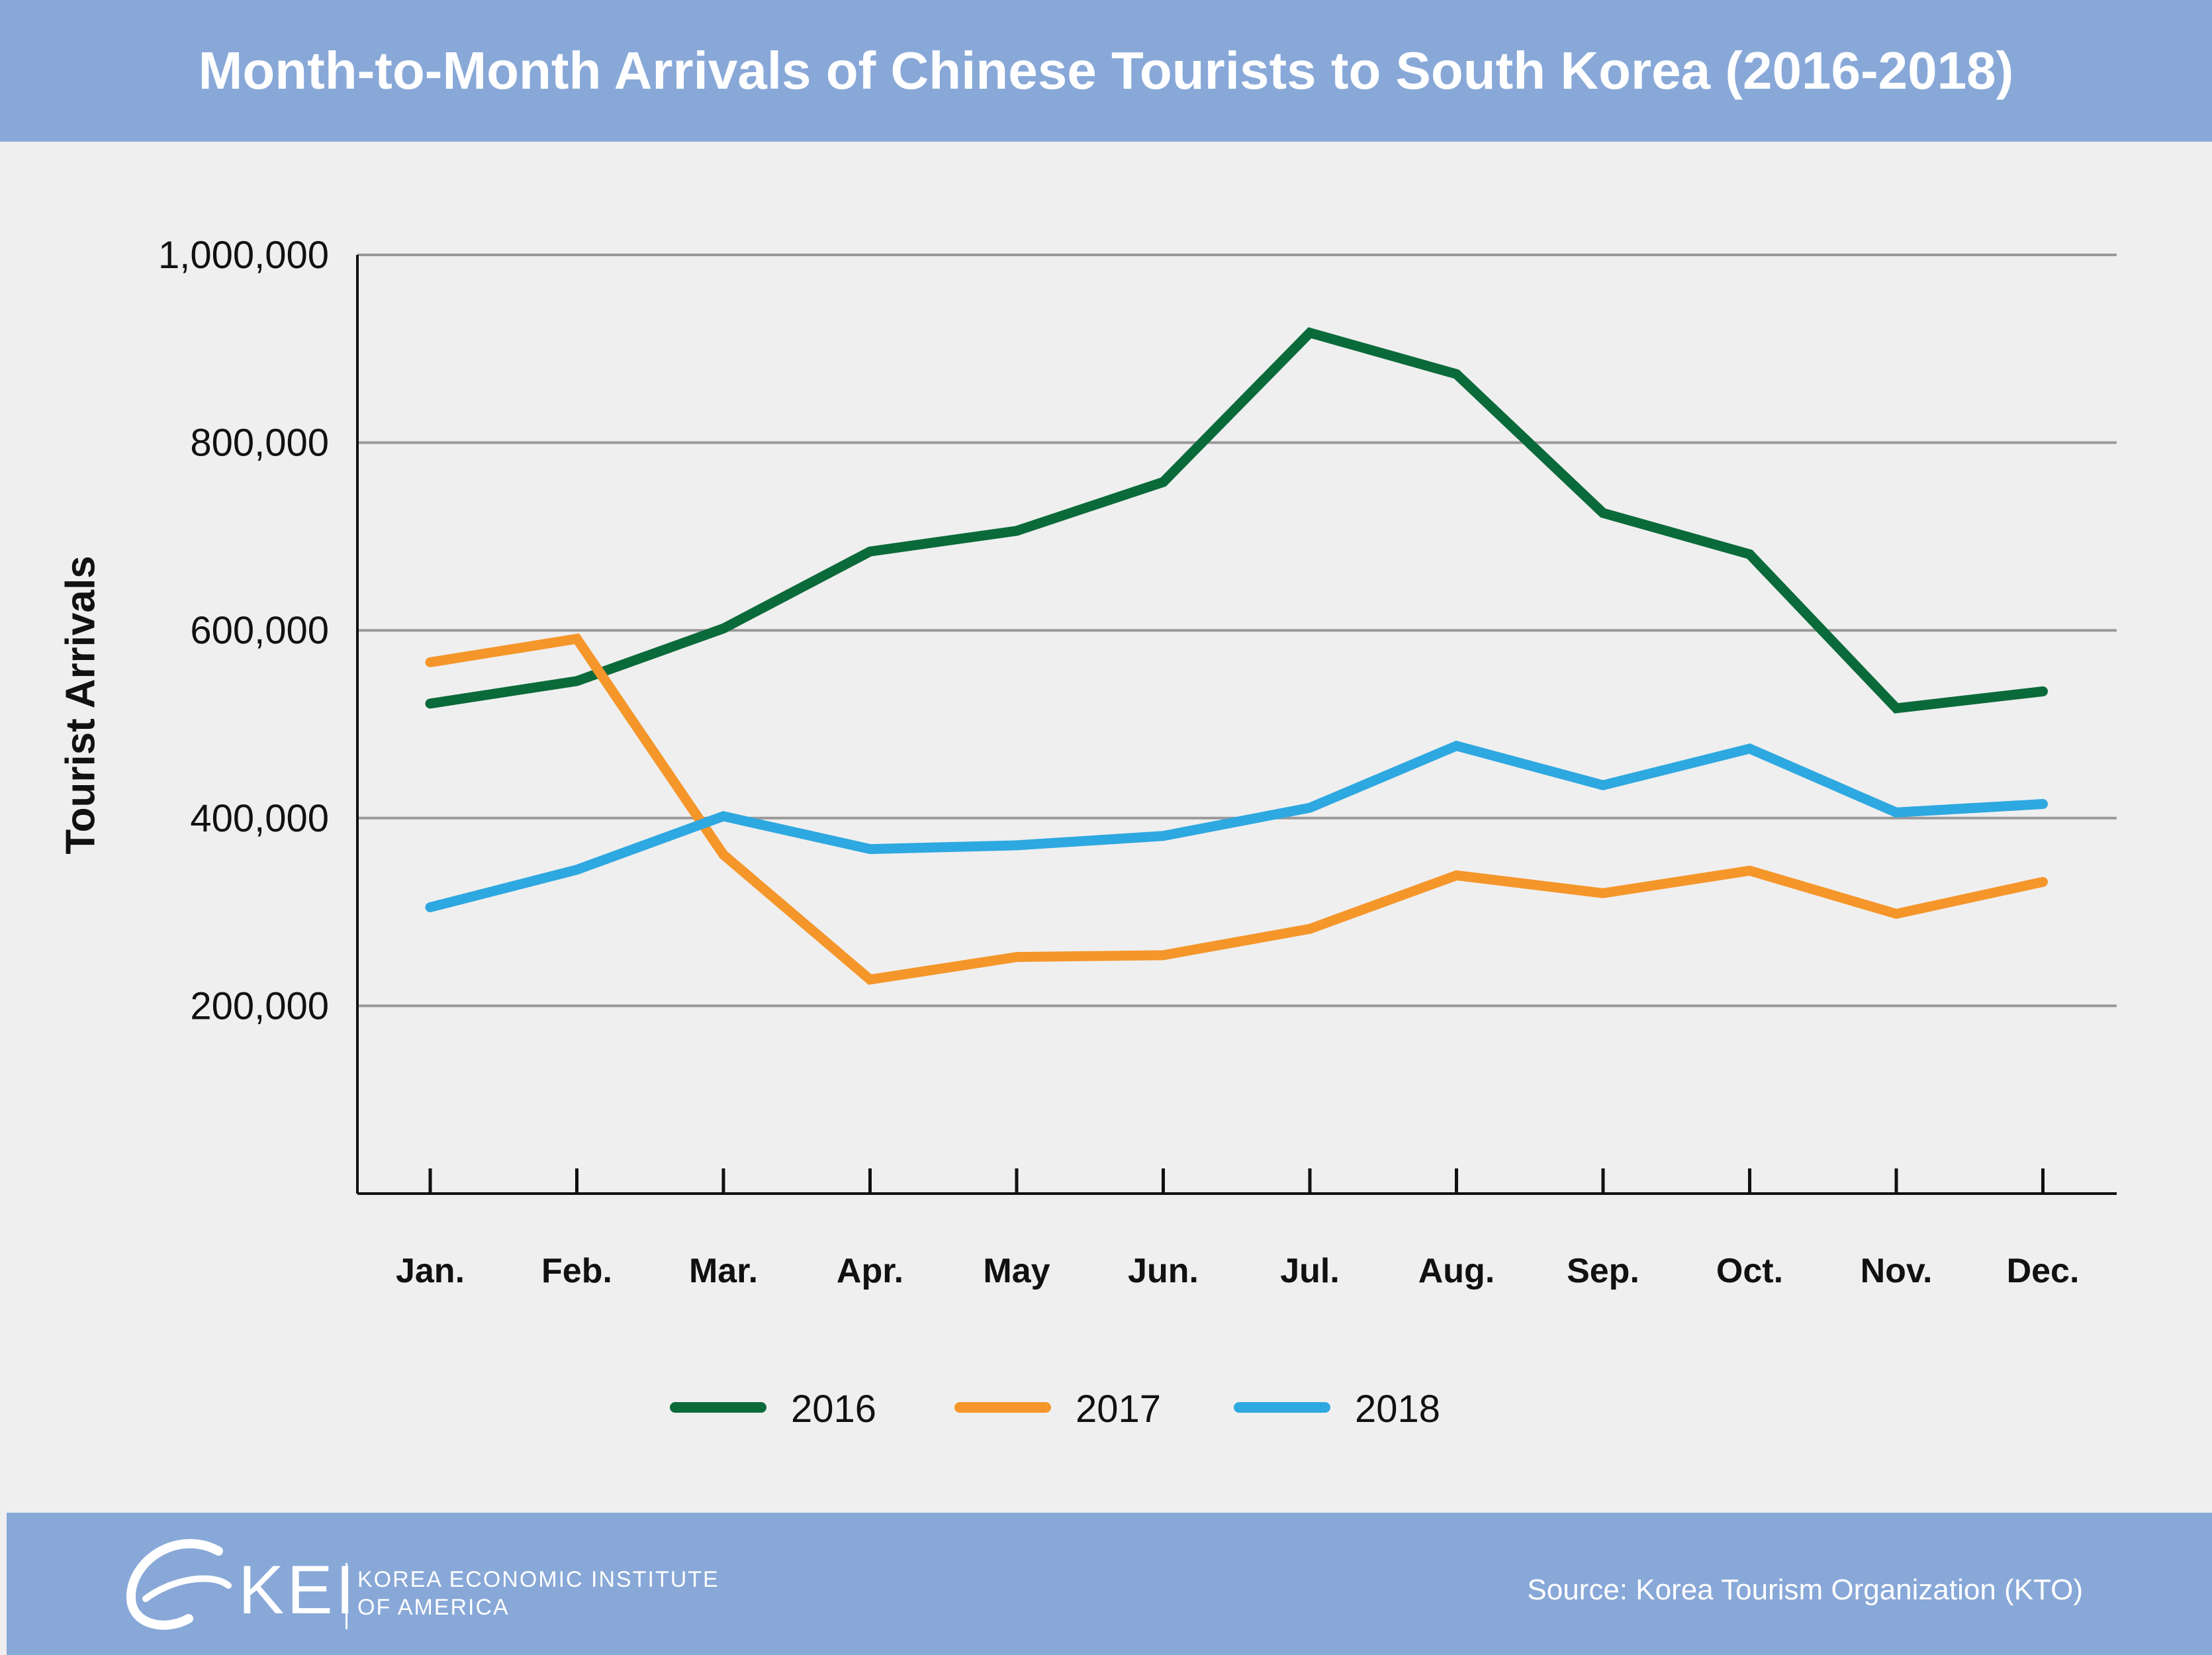 Image resolution: width=2212 pixels, height=1655 pixels. I want to click on x-tick-label: Dec., so click(2043, 1271).